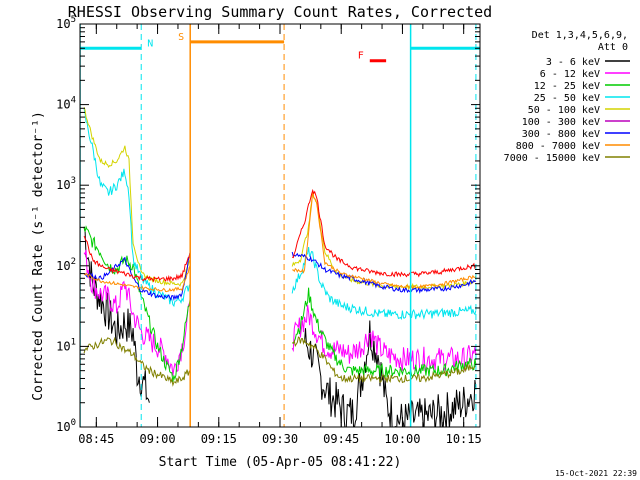 This screenshot has width=640, height=480. I want to click on y-tick-label-0: 10⁰, so click(66, 426).